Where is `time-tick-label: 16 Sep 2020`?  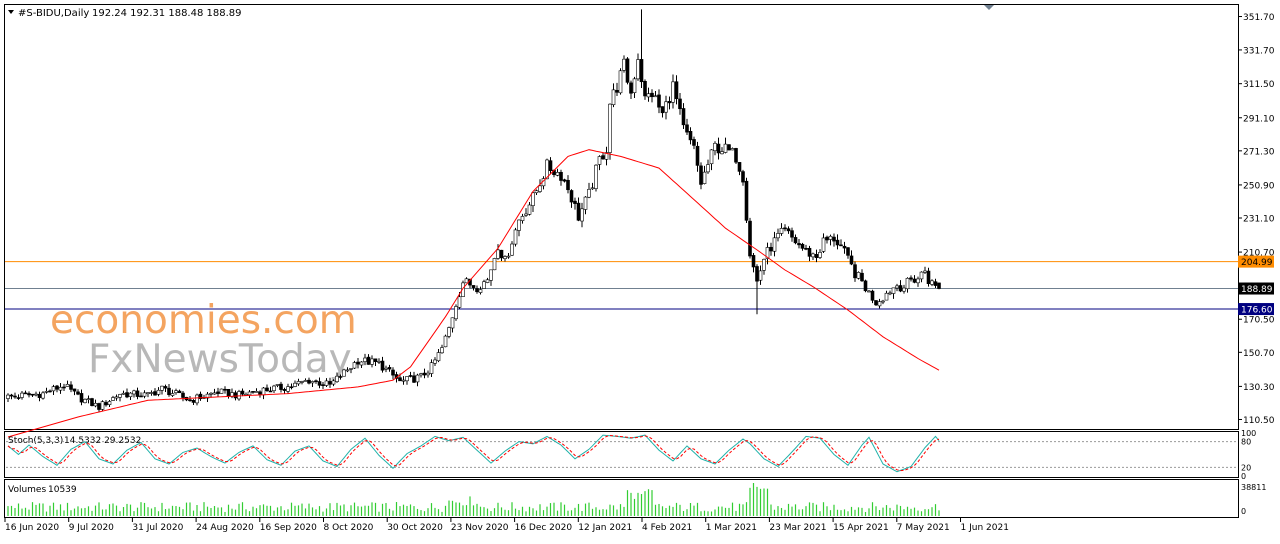
time-tick-label: 16 Sep 2020 is located at coordinates (288, 528).